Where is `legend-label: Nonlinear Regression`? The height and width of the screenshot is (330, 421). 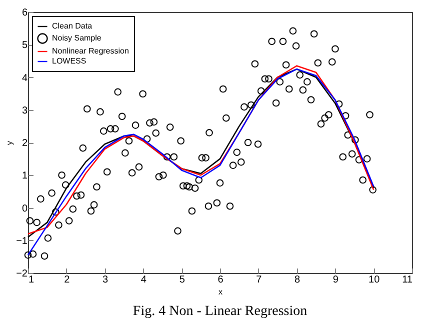 legend-label: Nonlinear Regression is located at coordinates (90, 51).